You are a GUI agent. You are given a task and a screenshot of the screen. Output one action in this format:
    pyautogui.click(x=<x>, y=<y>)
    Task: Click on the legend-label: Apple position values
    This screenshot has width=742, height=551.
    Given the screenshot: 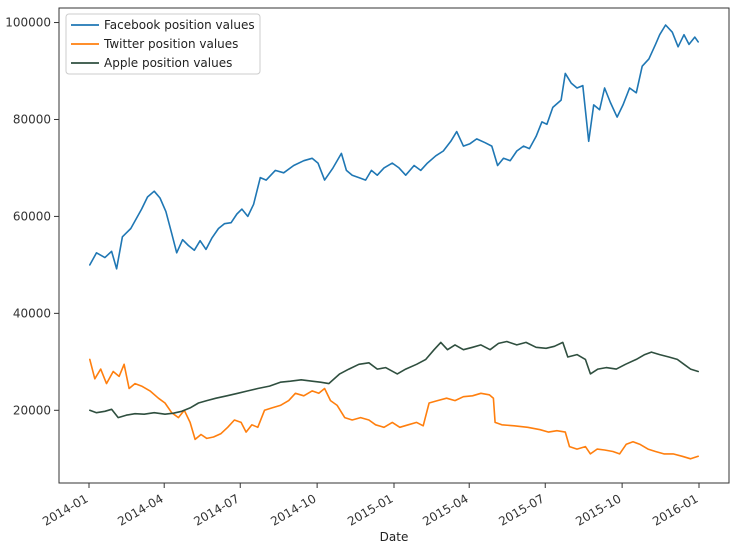 What is the action you would take?
    pyautogui.click(x=168, y=63)
    